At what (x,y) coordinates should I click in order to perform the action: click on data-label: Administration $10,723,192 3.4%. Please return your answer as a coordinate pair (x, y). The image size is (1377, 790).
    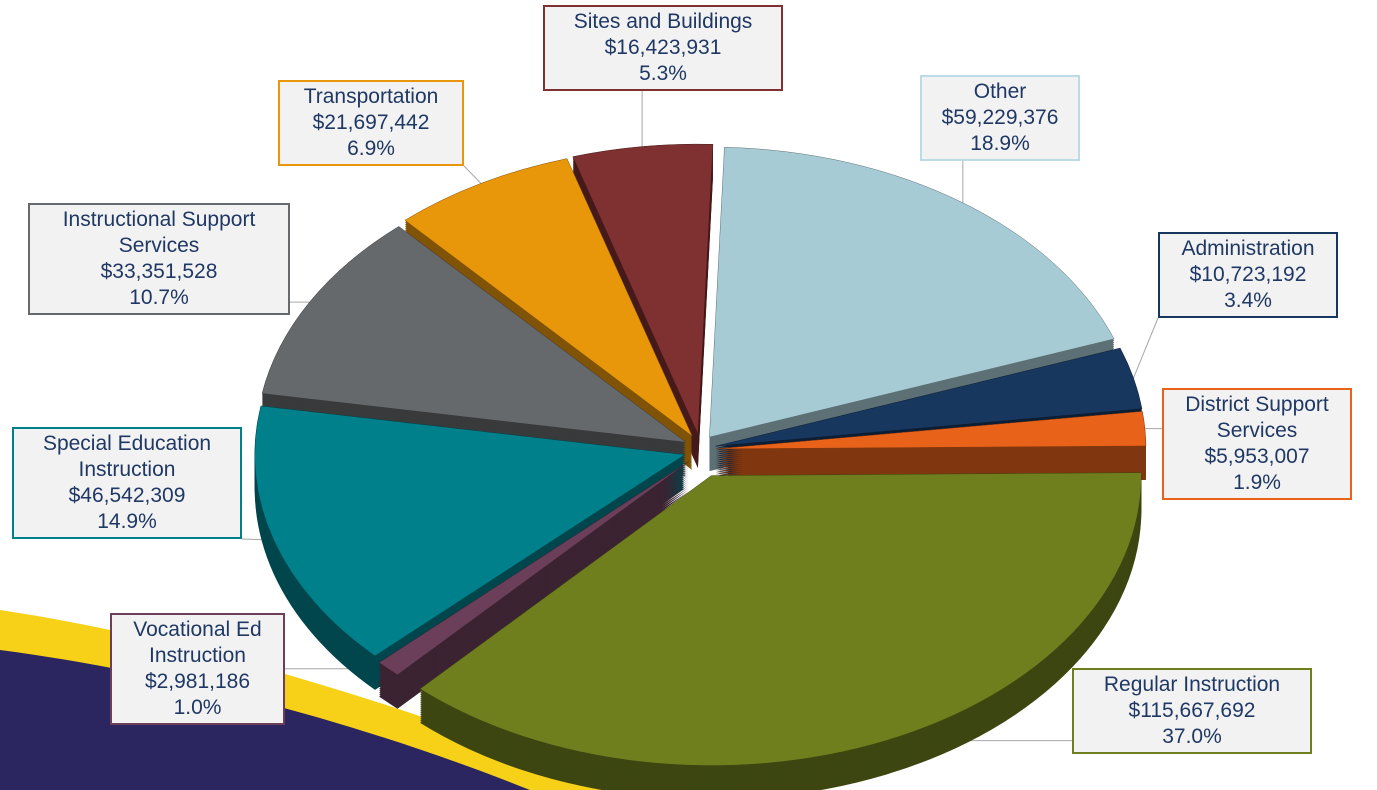
    Looking at the image, I should click on (1248, 275).